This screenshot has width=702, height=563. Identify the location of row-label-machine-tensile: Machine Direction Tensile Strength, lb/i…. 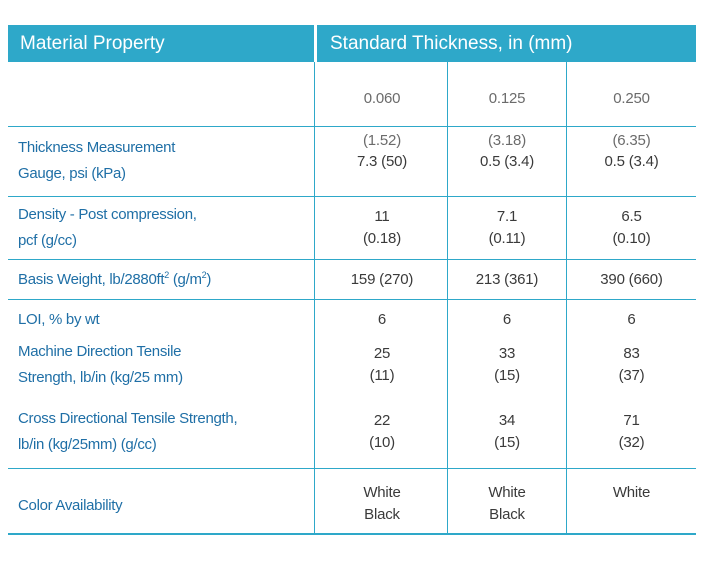
(163, 365).